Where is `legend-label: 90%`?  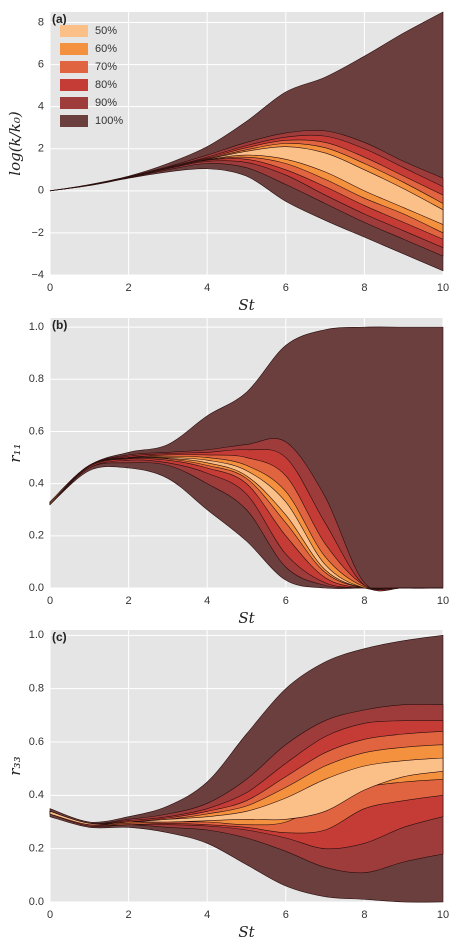 legend-label: 90% is located at coordinates (106, 103).